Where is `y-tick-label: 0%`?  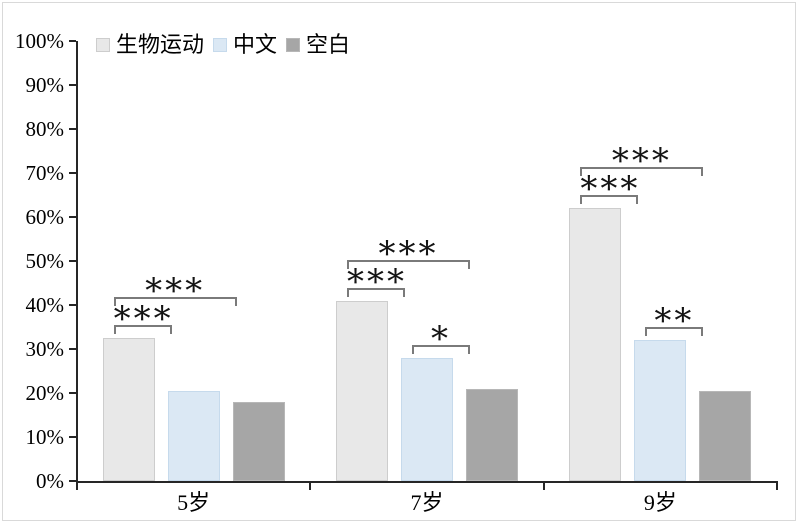 y-tick-label: 0% is located at coordinates (50, 481).